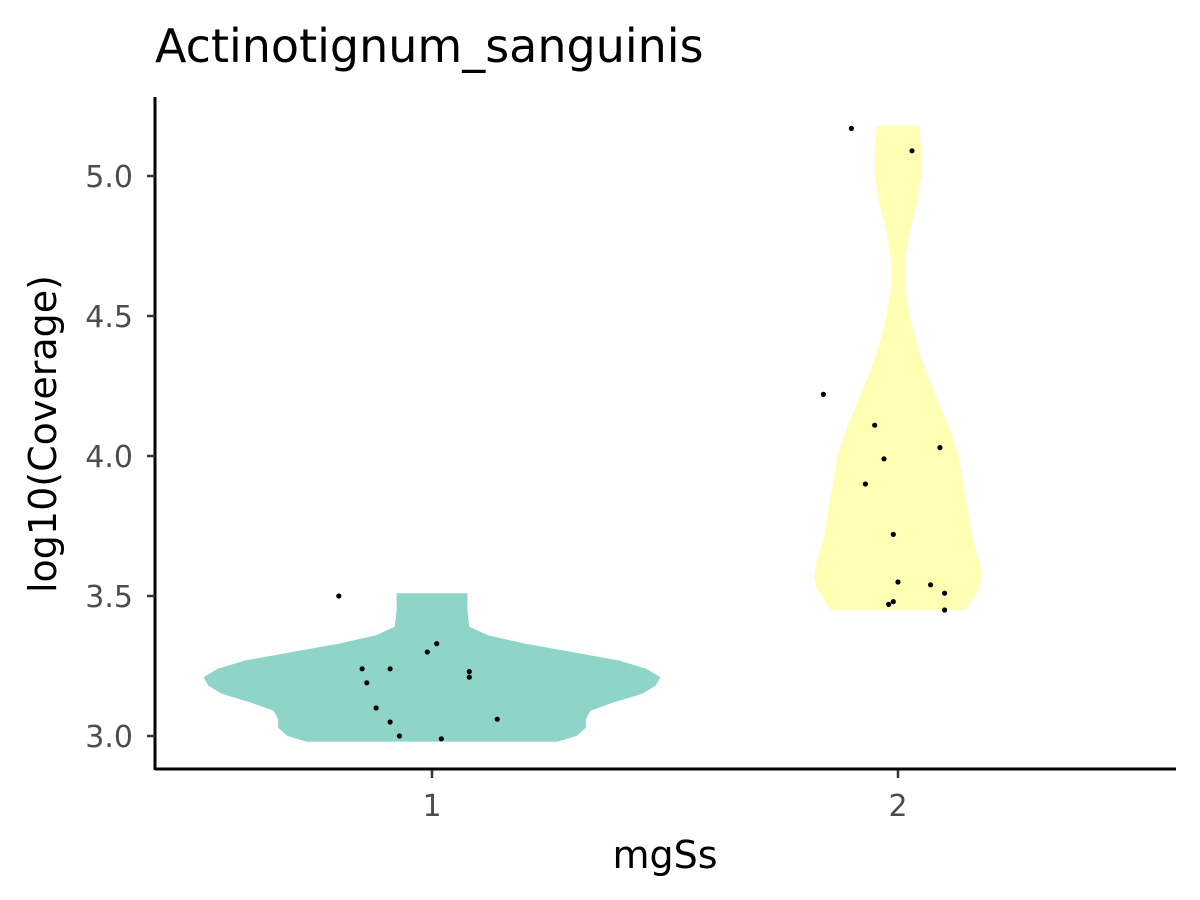 The height and width of the screenshot is (900, 1200). What do you see at coordinates (109, 317) in the screenshot?
I see `y-tick-label: 4.5` at bounding box center [109, 317].